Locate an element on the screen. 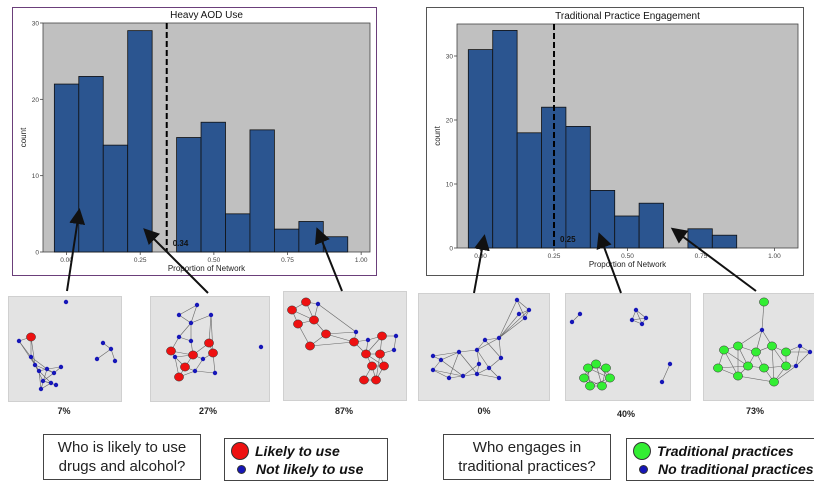  chart-1-ytick-label-0: 0 is located at coordinates (37, 253).